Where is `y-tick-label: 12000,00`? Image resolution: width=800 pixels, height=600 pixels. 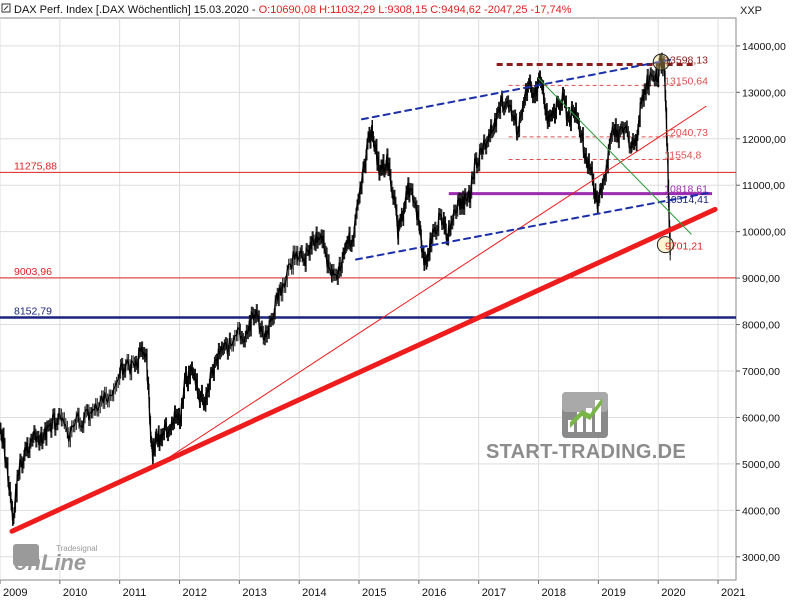 y-tick-label: 12000,00 is located at coordinates (764, 140).